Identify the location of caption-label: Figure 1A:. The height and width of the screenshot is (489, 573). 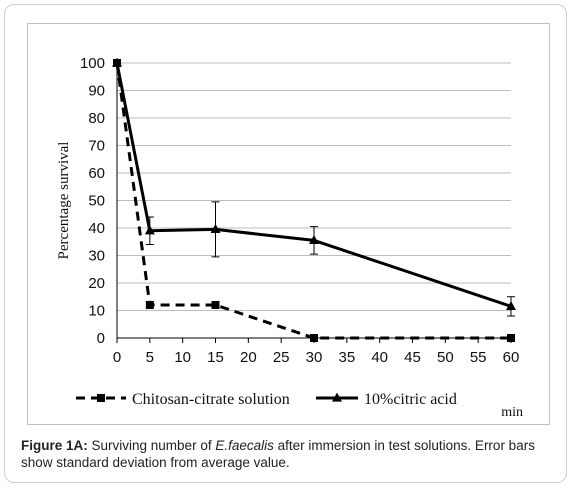
(54, 445).